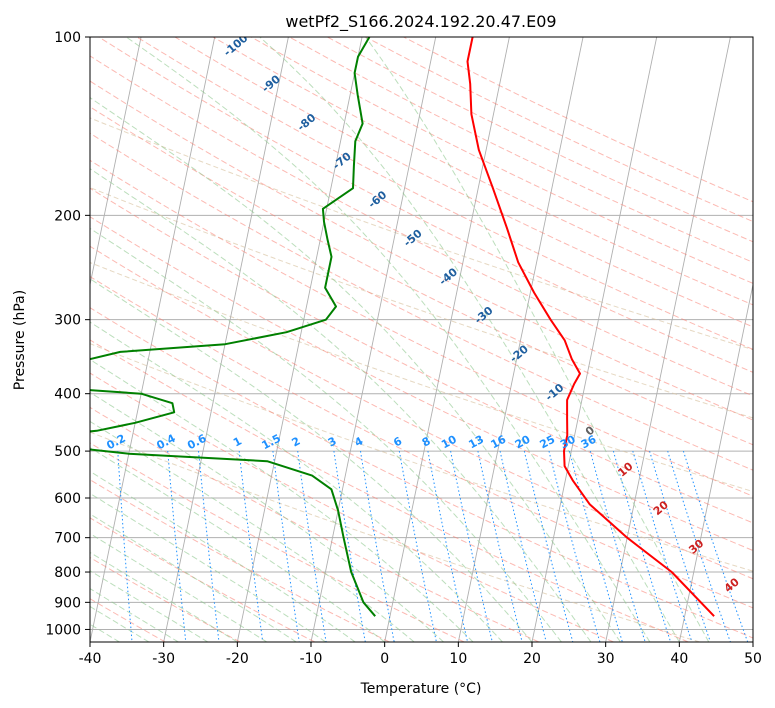 This screenshot has height=708, width=775. I want to click on x-tick-label: -40, so click(90, 659).